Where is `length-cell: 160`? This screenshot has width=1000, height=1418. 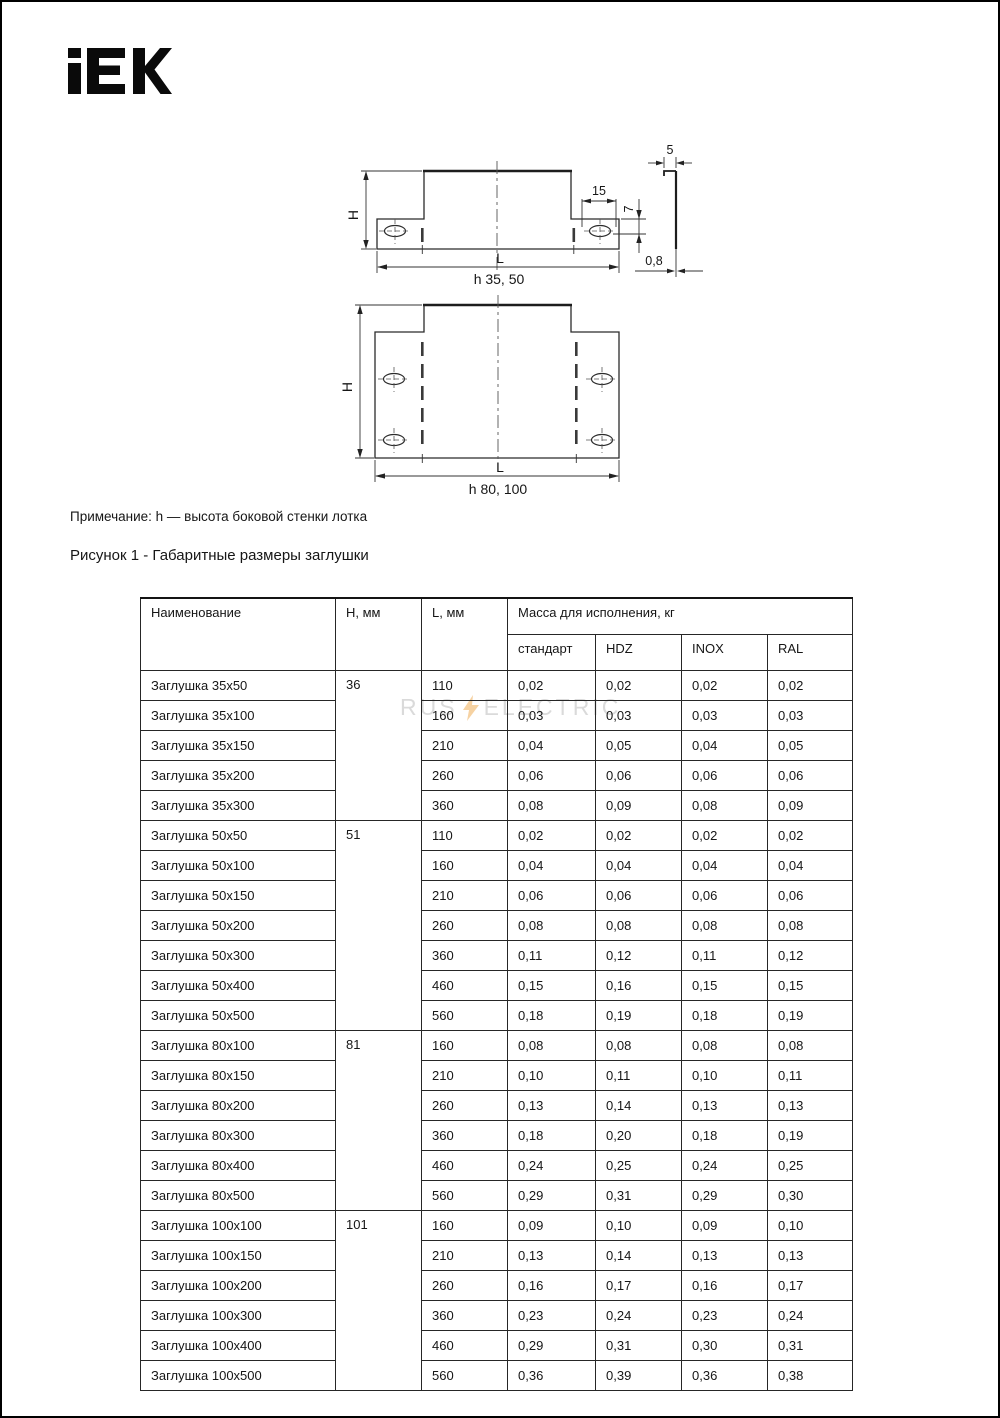 length-cell: 160 is located at coordinates (464, 715).